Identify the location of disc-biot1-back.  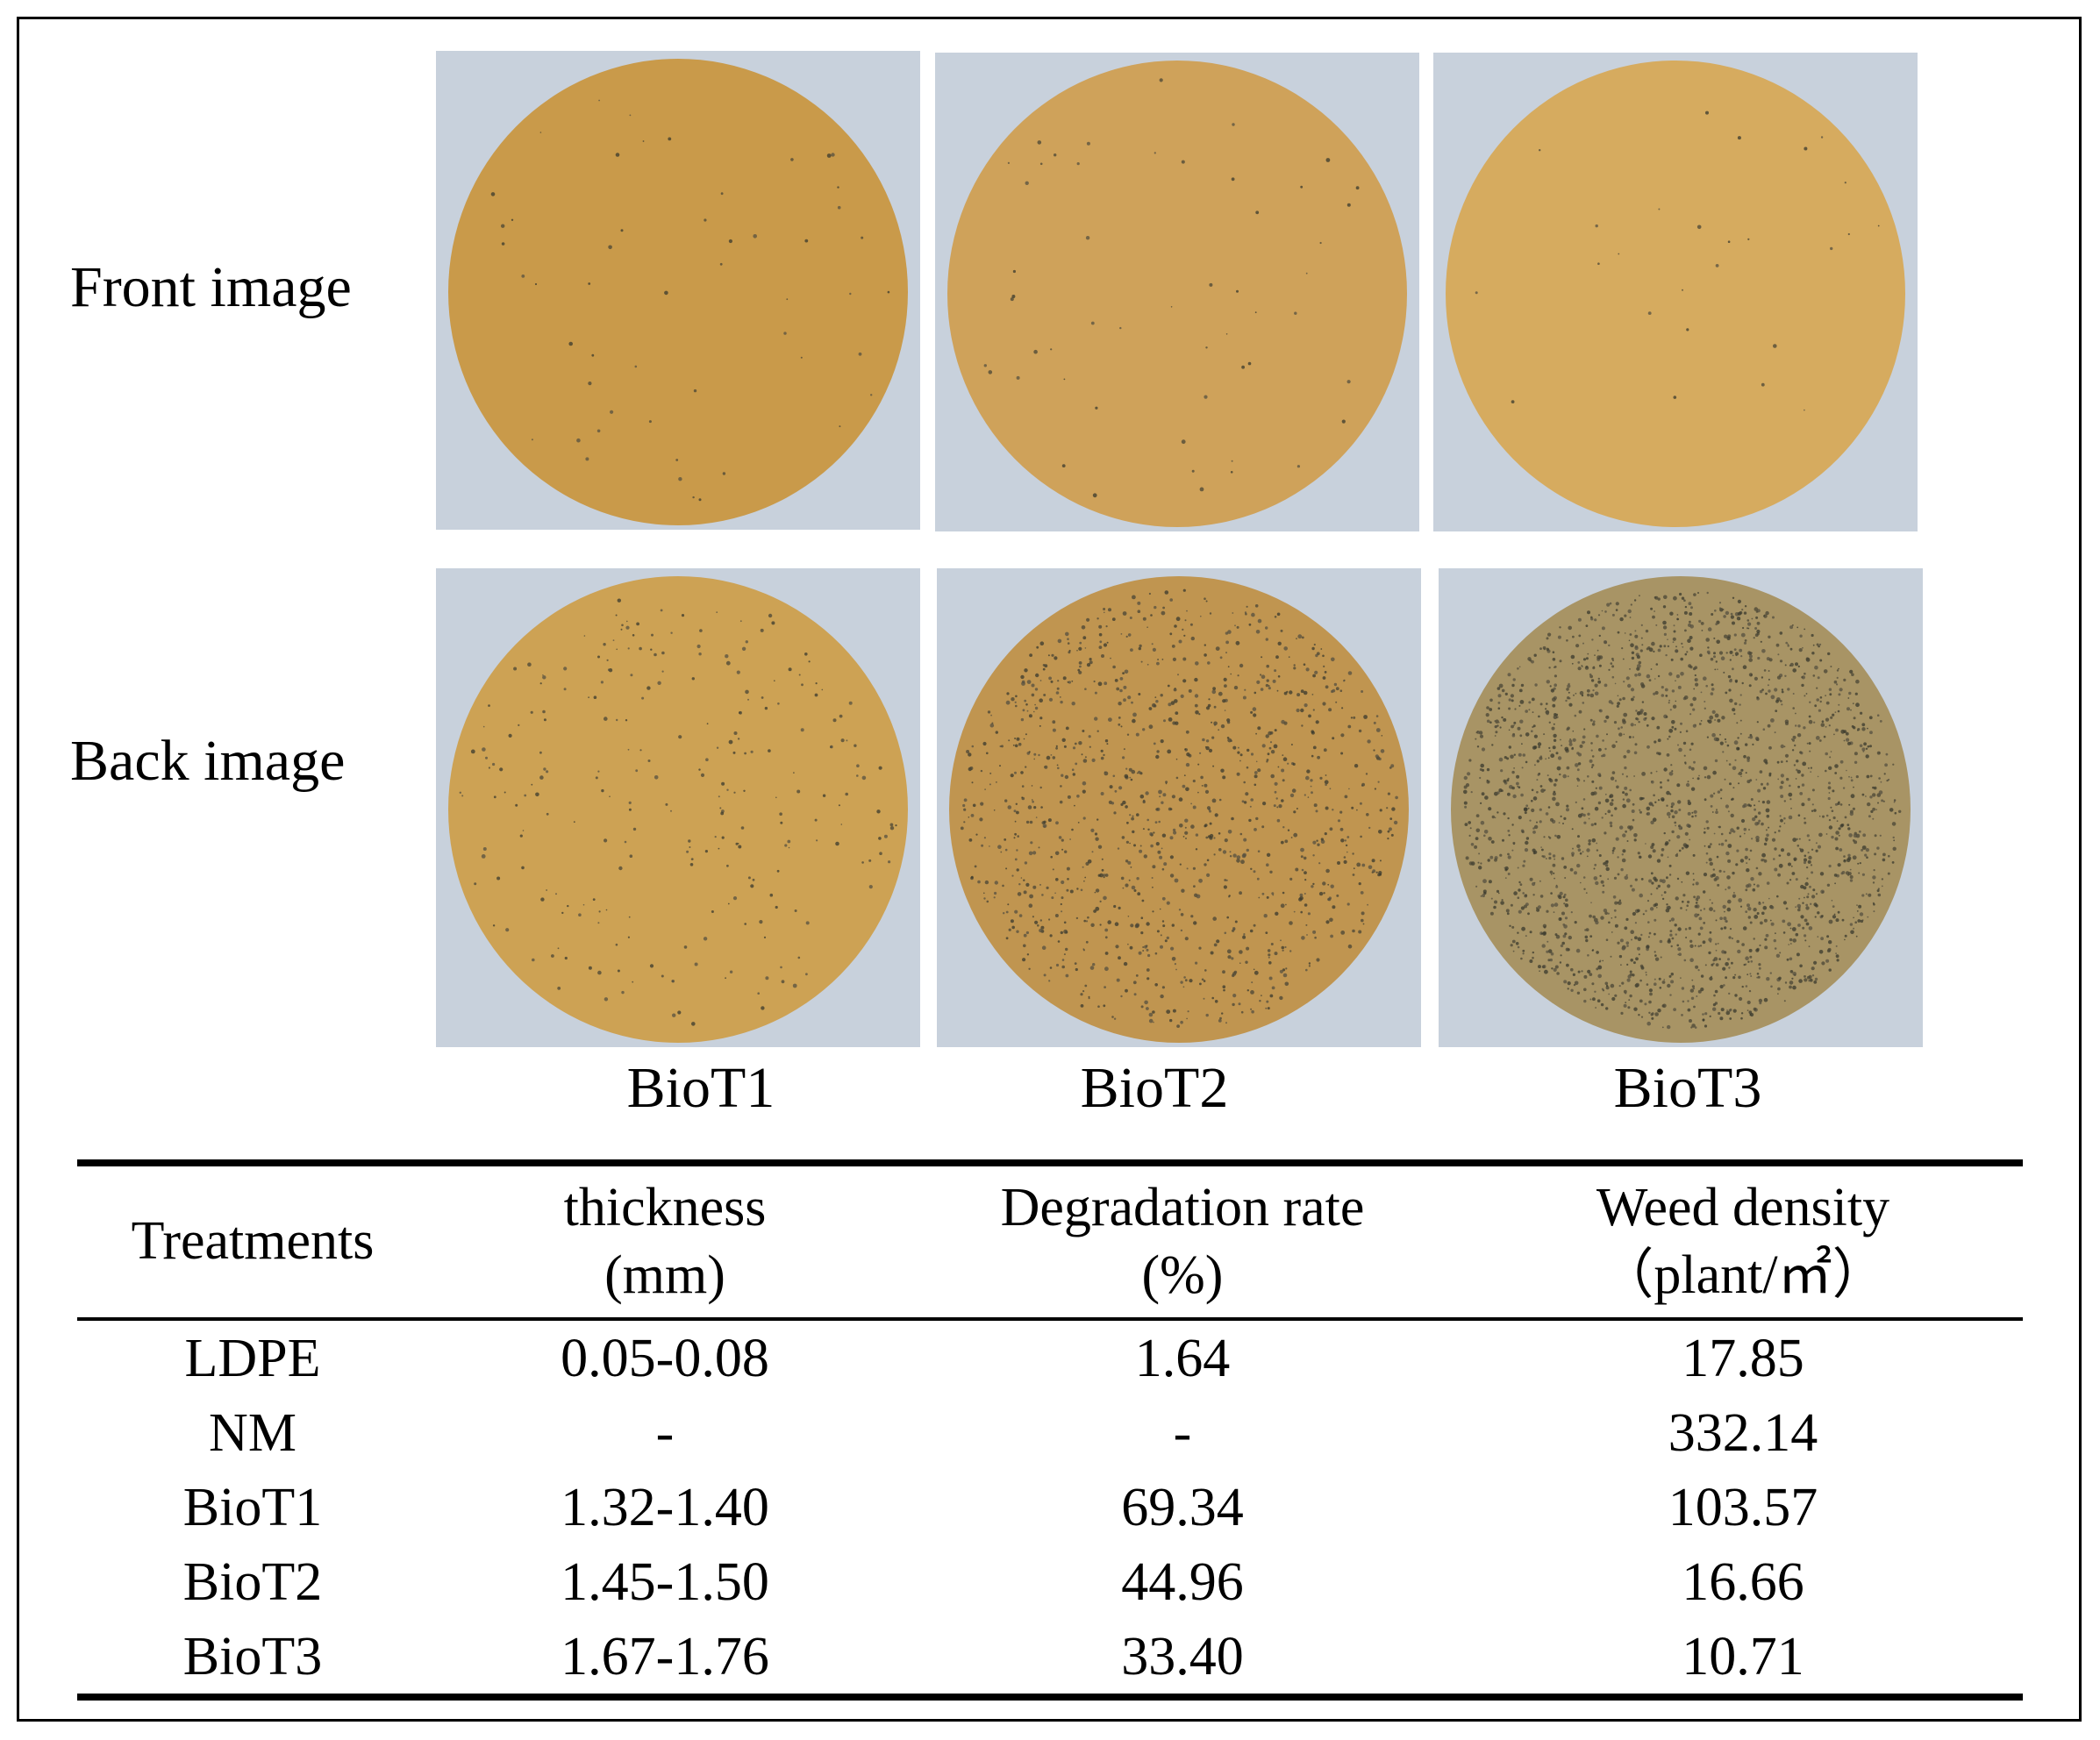
(678, 807).